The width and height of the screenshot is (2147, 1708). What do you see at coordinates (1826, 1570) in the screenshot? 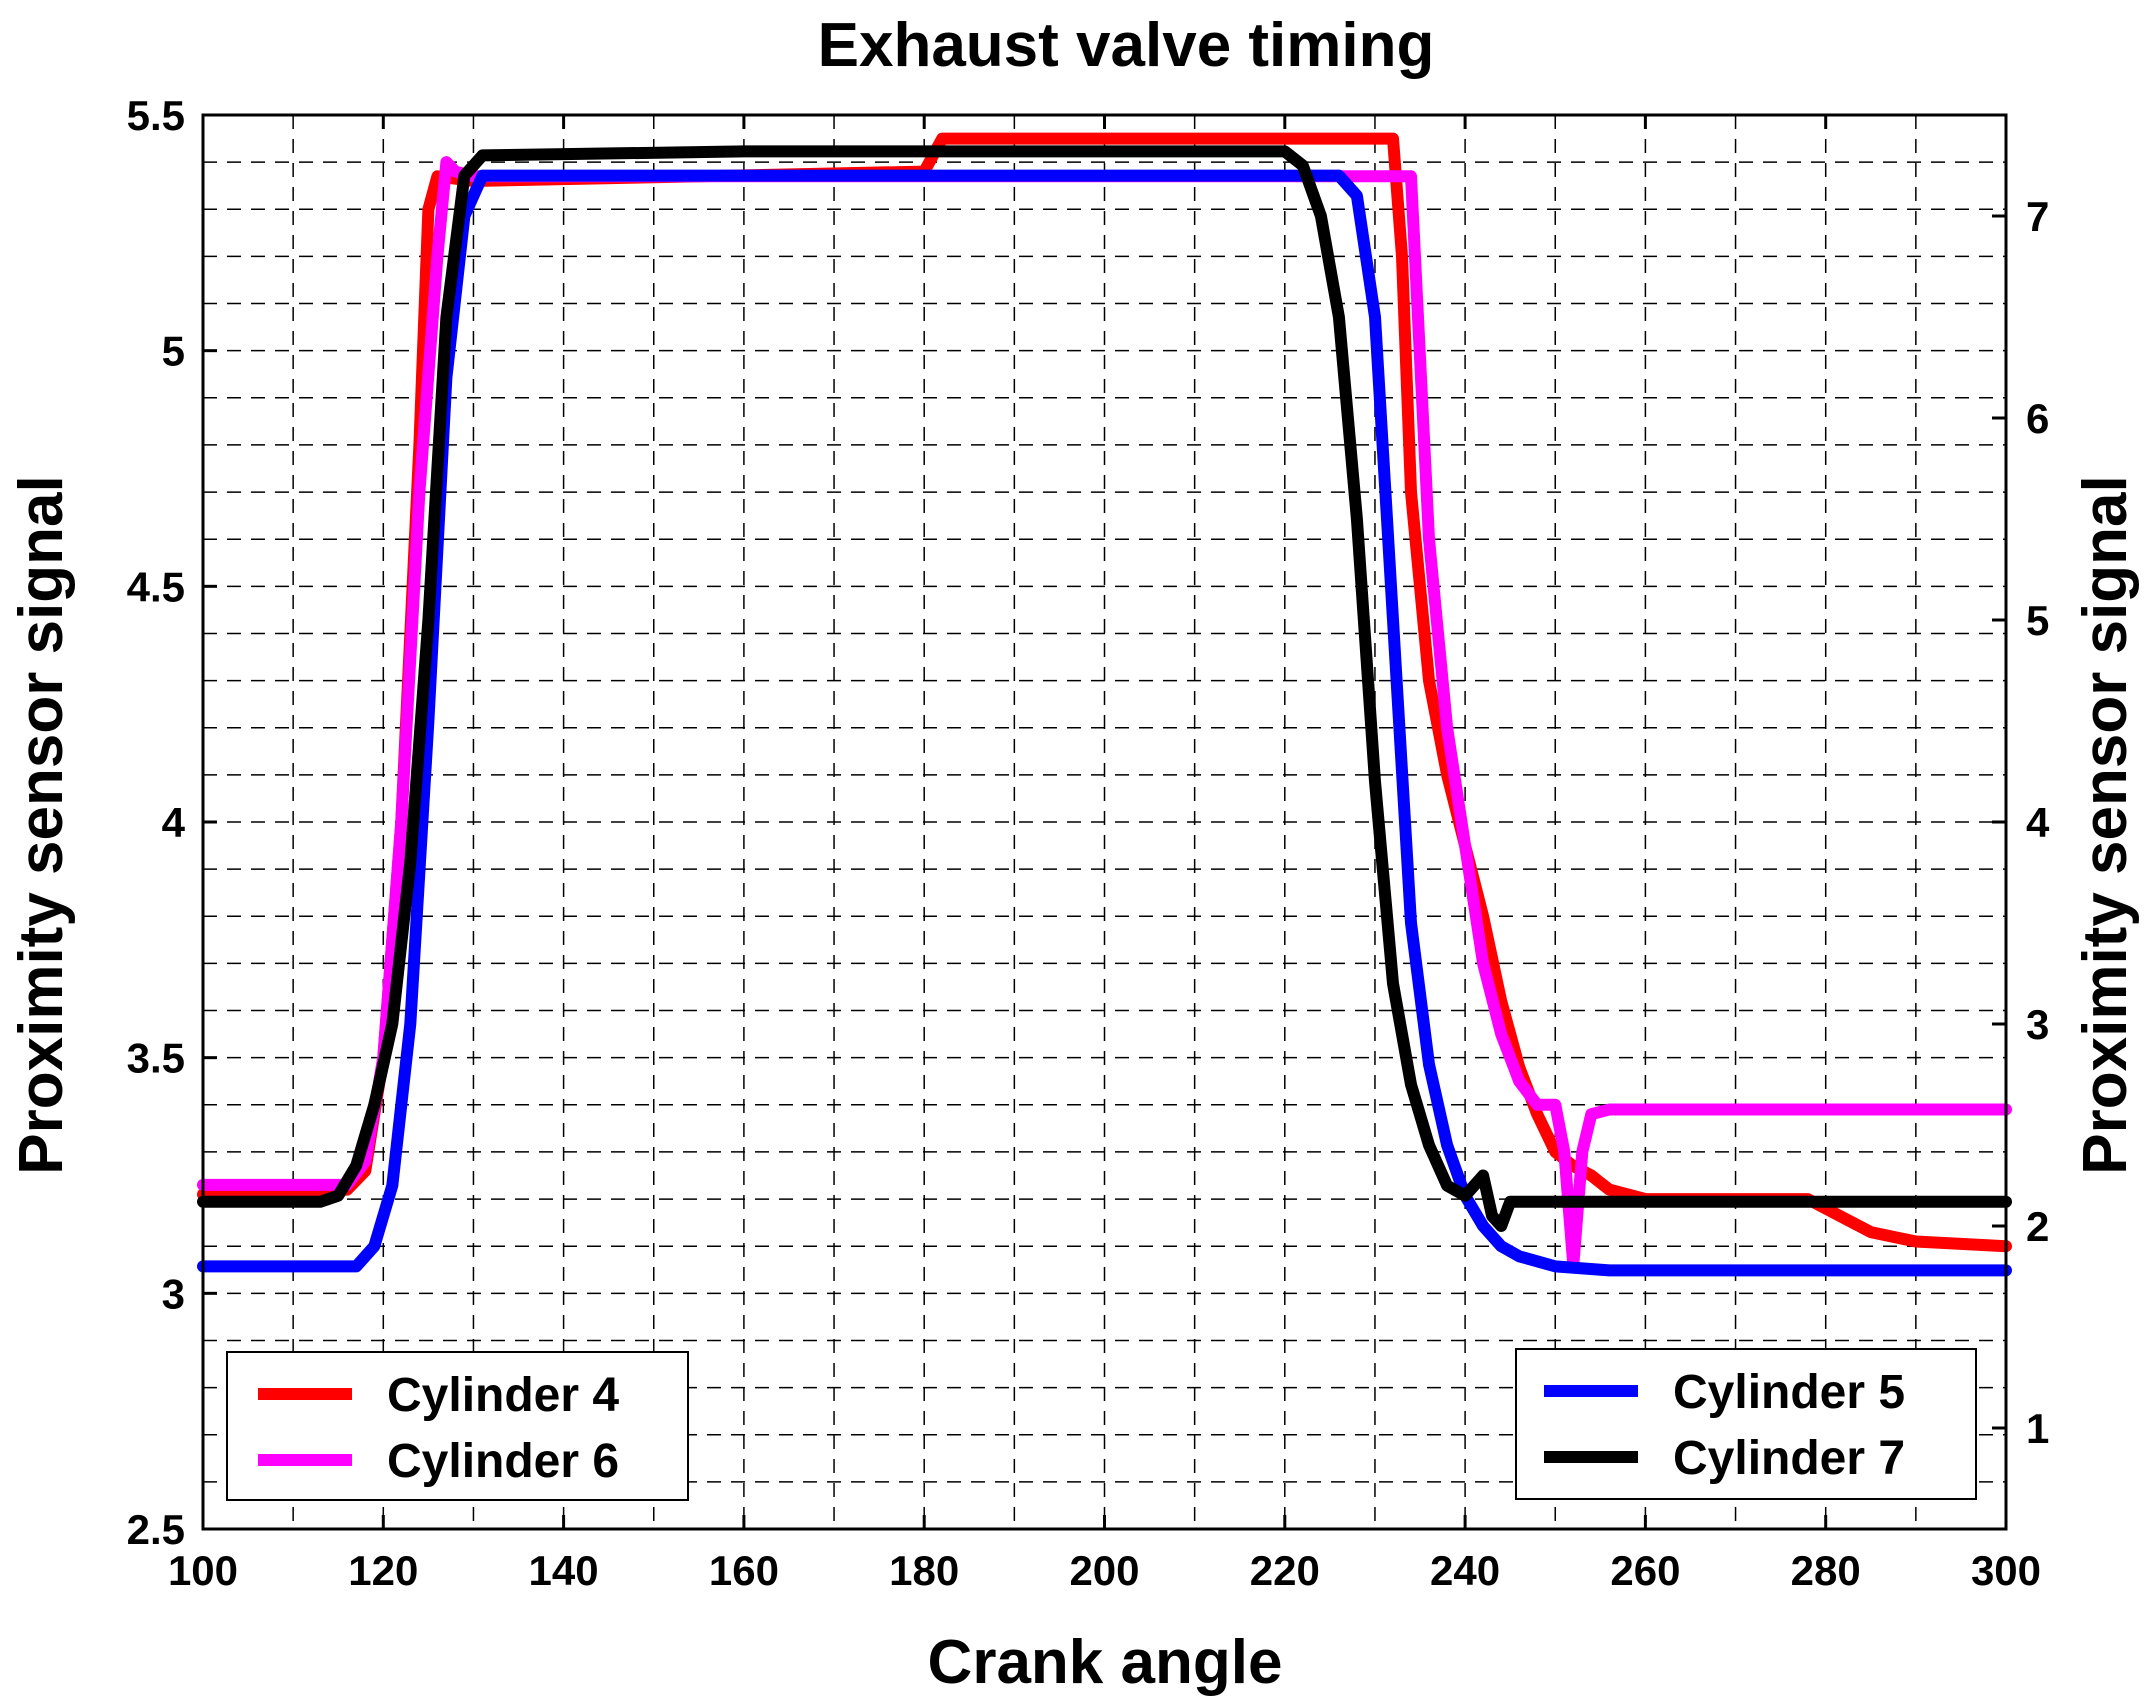
I see `x-tick-label: 280` at bounding box center [1826, 1570].